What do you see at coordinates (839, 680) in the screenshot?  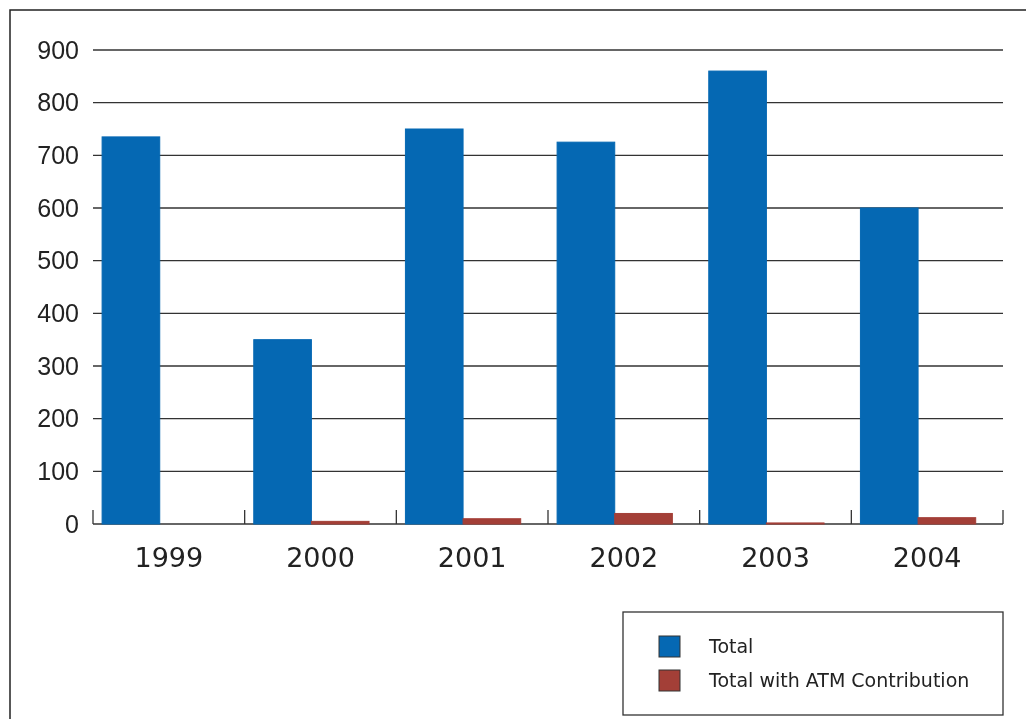 I see `legend-label: Total with ATM Contribution` at bounding box center [839, 680].